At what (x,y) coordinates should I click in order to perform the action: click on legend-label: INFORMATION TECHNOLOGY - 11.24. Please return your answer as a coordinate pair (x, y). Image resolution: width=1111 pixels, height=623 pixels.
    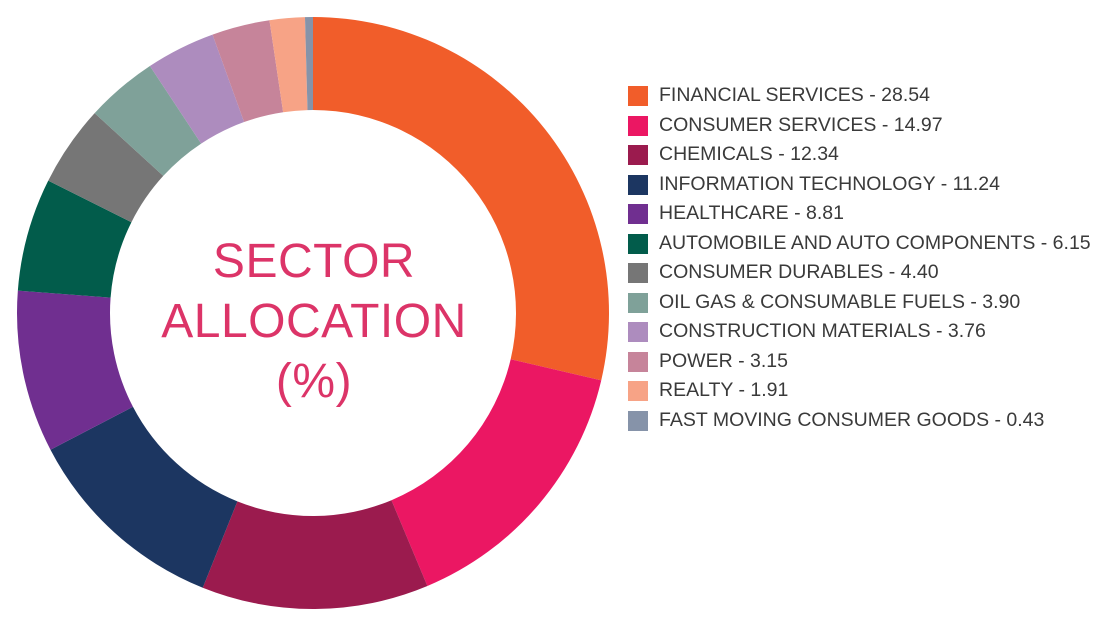
    Looking at the image, I should click on (829, 183).